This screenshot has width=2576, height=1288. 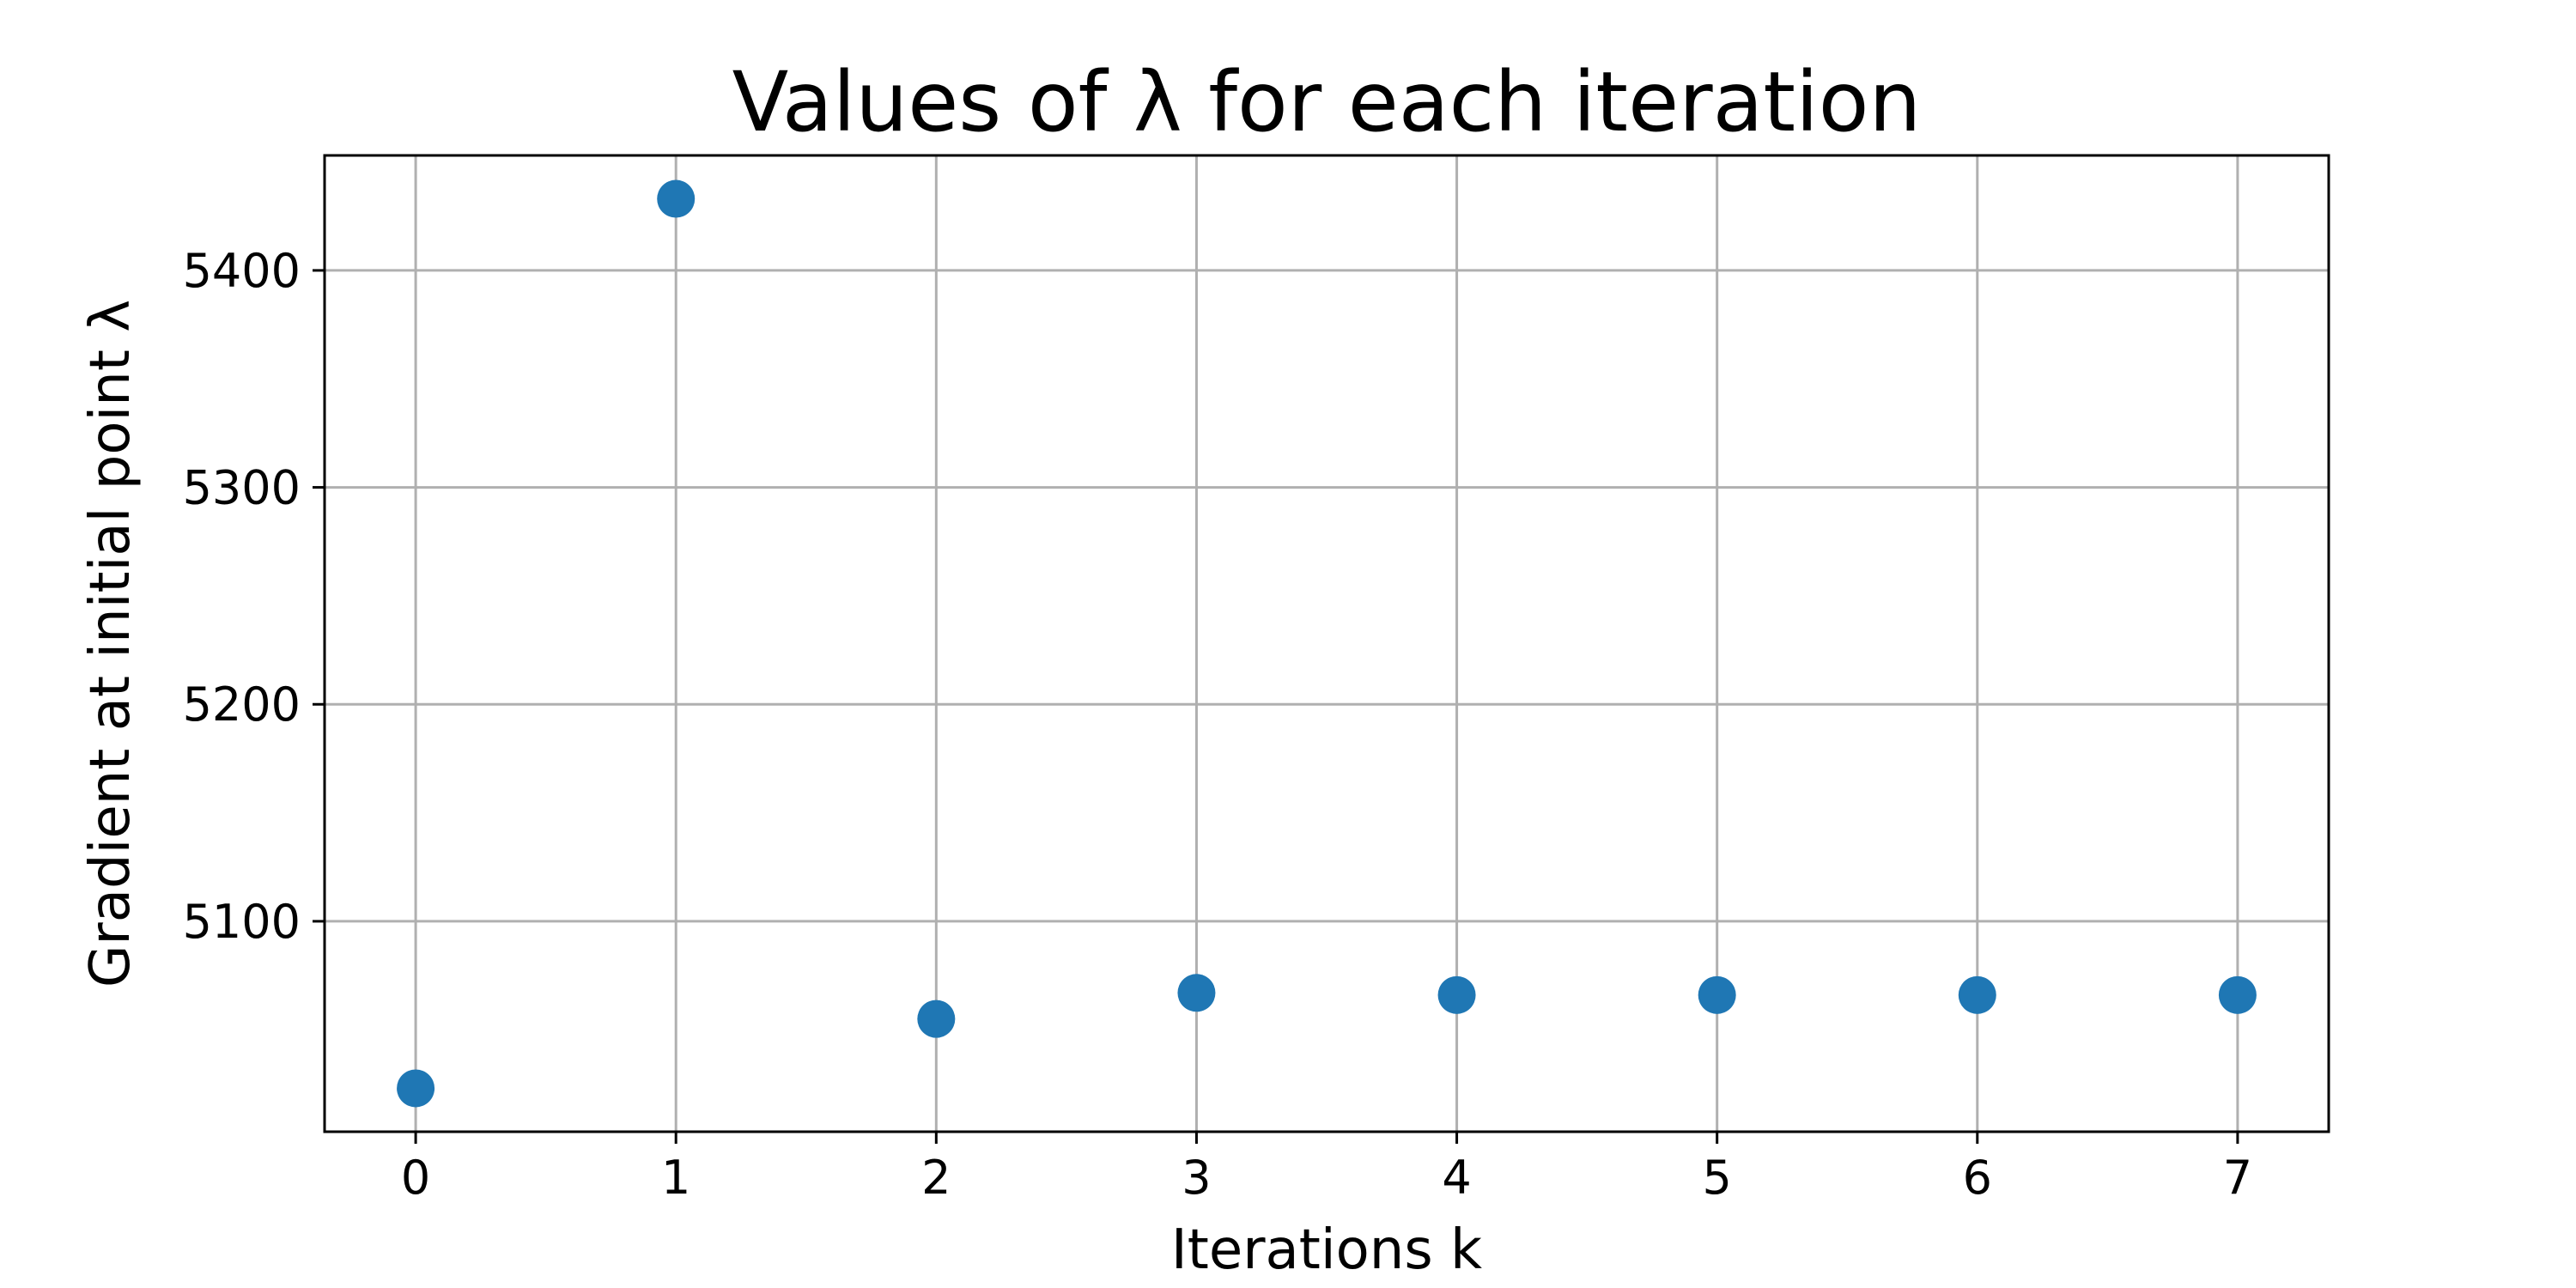 What do you see at coordinates (2237, 1178) in the screenshot?
I see `x-tick-label: 7` at bounding box center [2237, 1178].